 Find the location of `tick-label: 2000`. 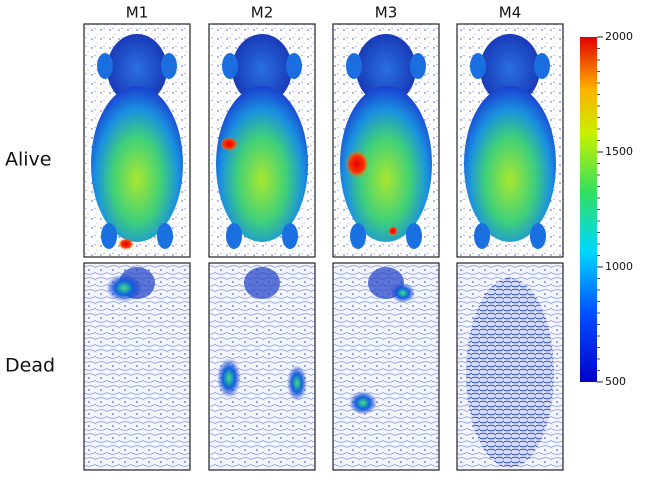

tick-label: 2000 is located at coordinates (619, 36).